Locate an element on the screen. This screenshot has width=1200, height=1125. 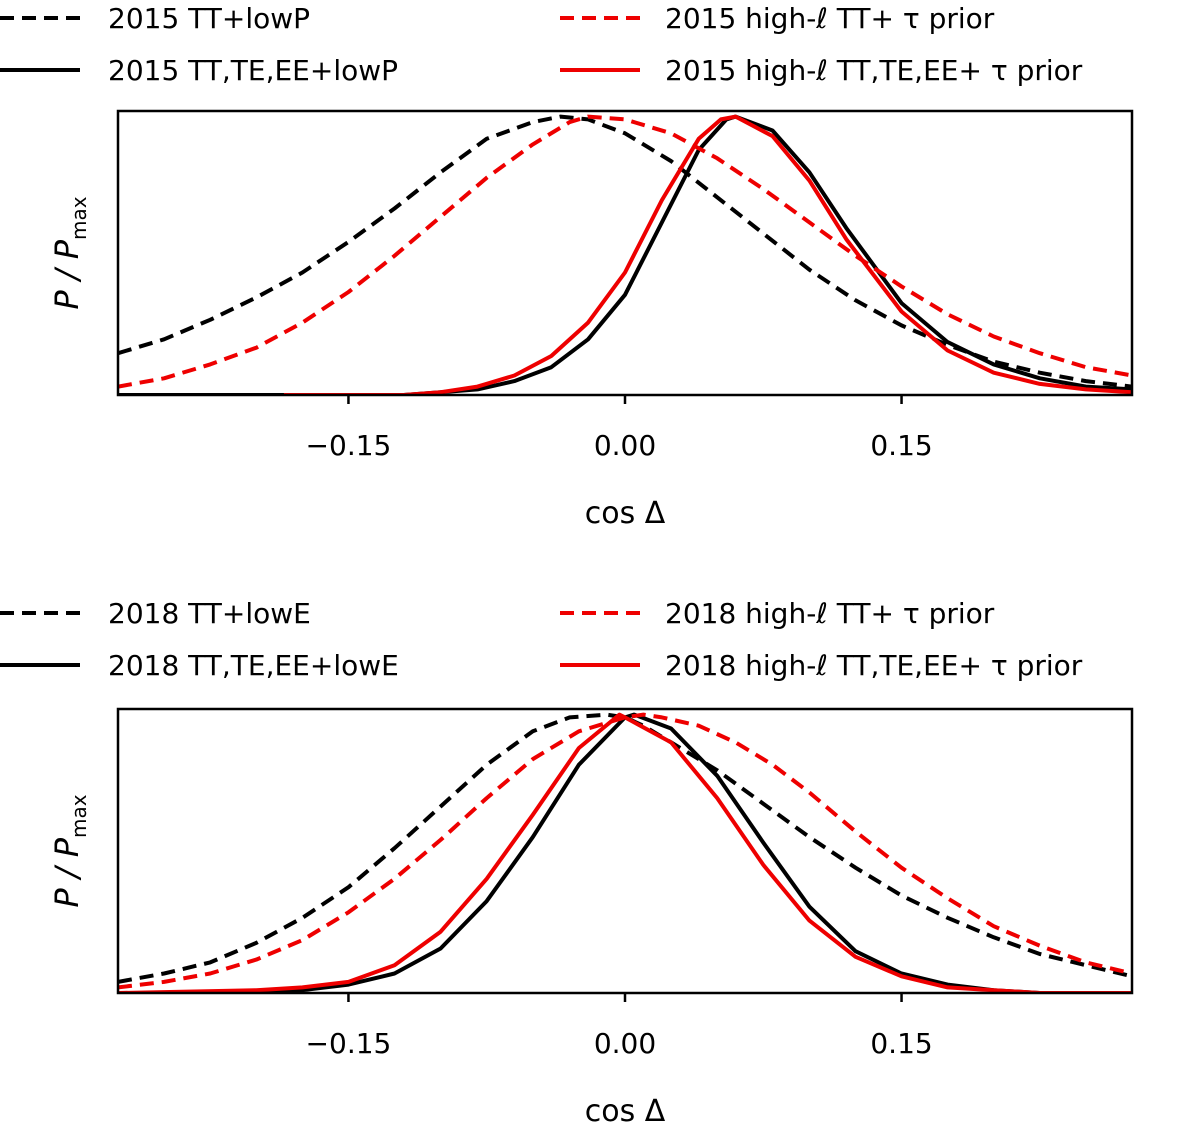
legend-label: 2018 TT+lowE is located at coordinates (209, 613).